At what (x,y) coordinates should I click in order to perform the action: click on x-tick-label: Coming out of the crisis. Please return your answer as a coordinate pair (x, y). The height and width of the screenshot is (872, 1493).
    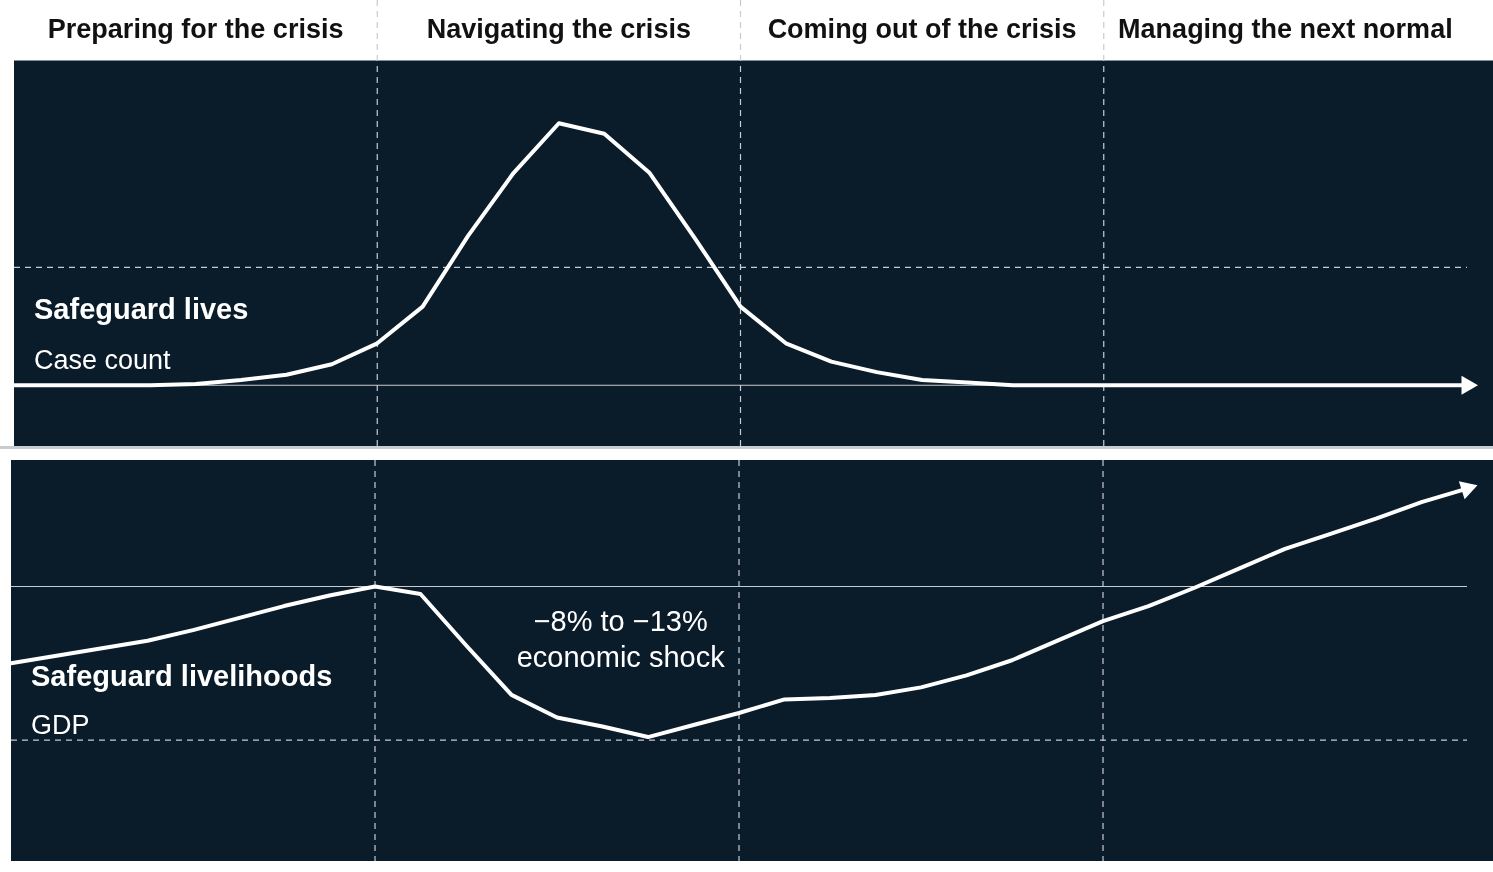
    Looking at the image, I should click on (922, 28).